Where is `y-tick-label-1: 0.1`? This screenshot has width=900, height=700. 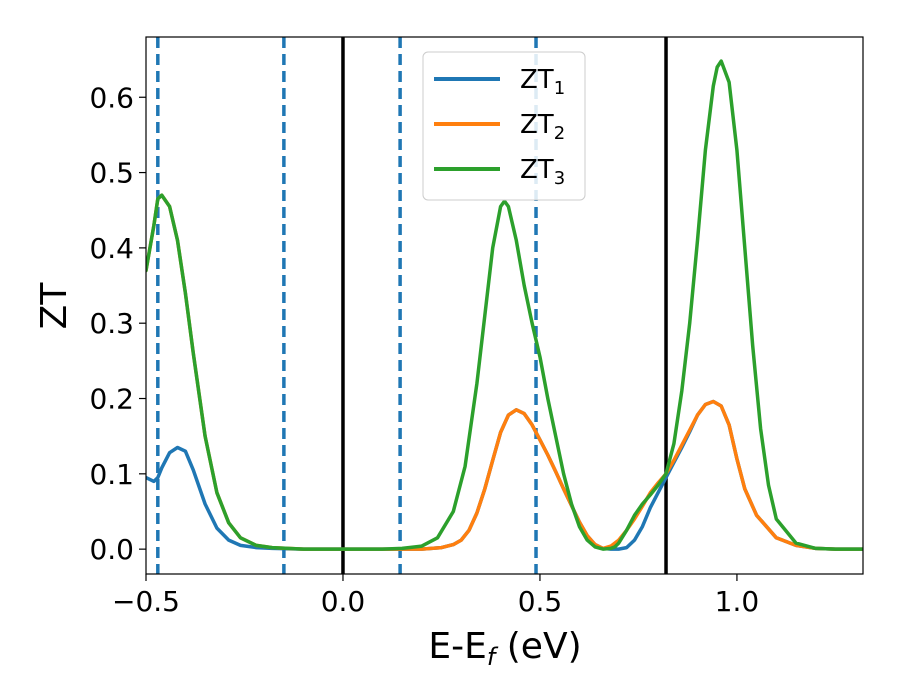 y-tick-label-1: 0.1 is located at coordinates (111, 474).